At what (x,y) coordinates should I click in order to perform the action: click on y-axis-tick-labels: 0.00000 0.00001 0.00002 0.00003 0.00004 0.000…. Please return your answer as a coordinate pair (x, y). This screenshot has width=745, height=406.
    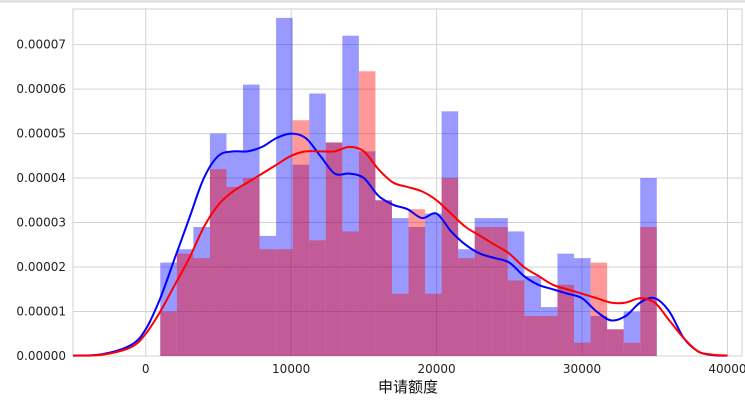
    Looking at the image, I should click on (41, 200).